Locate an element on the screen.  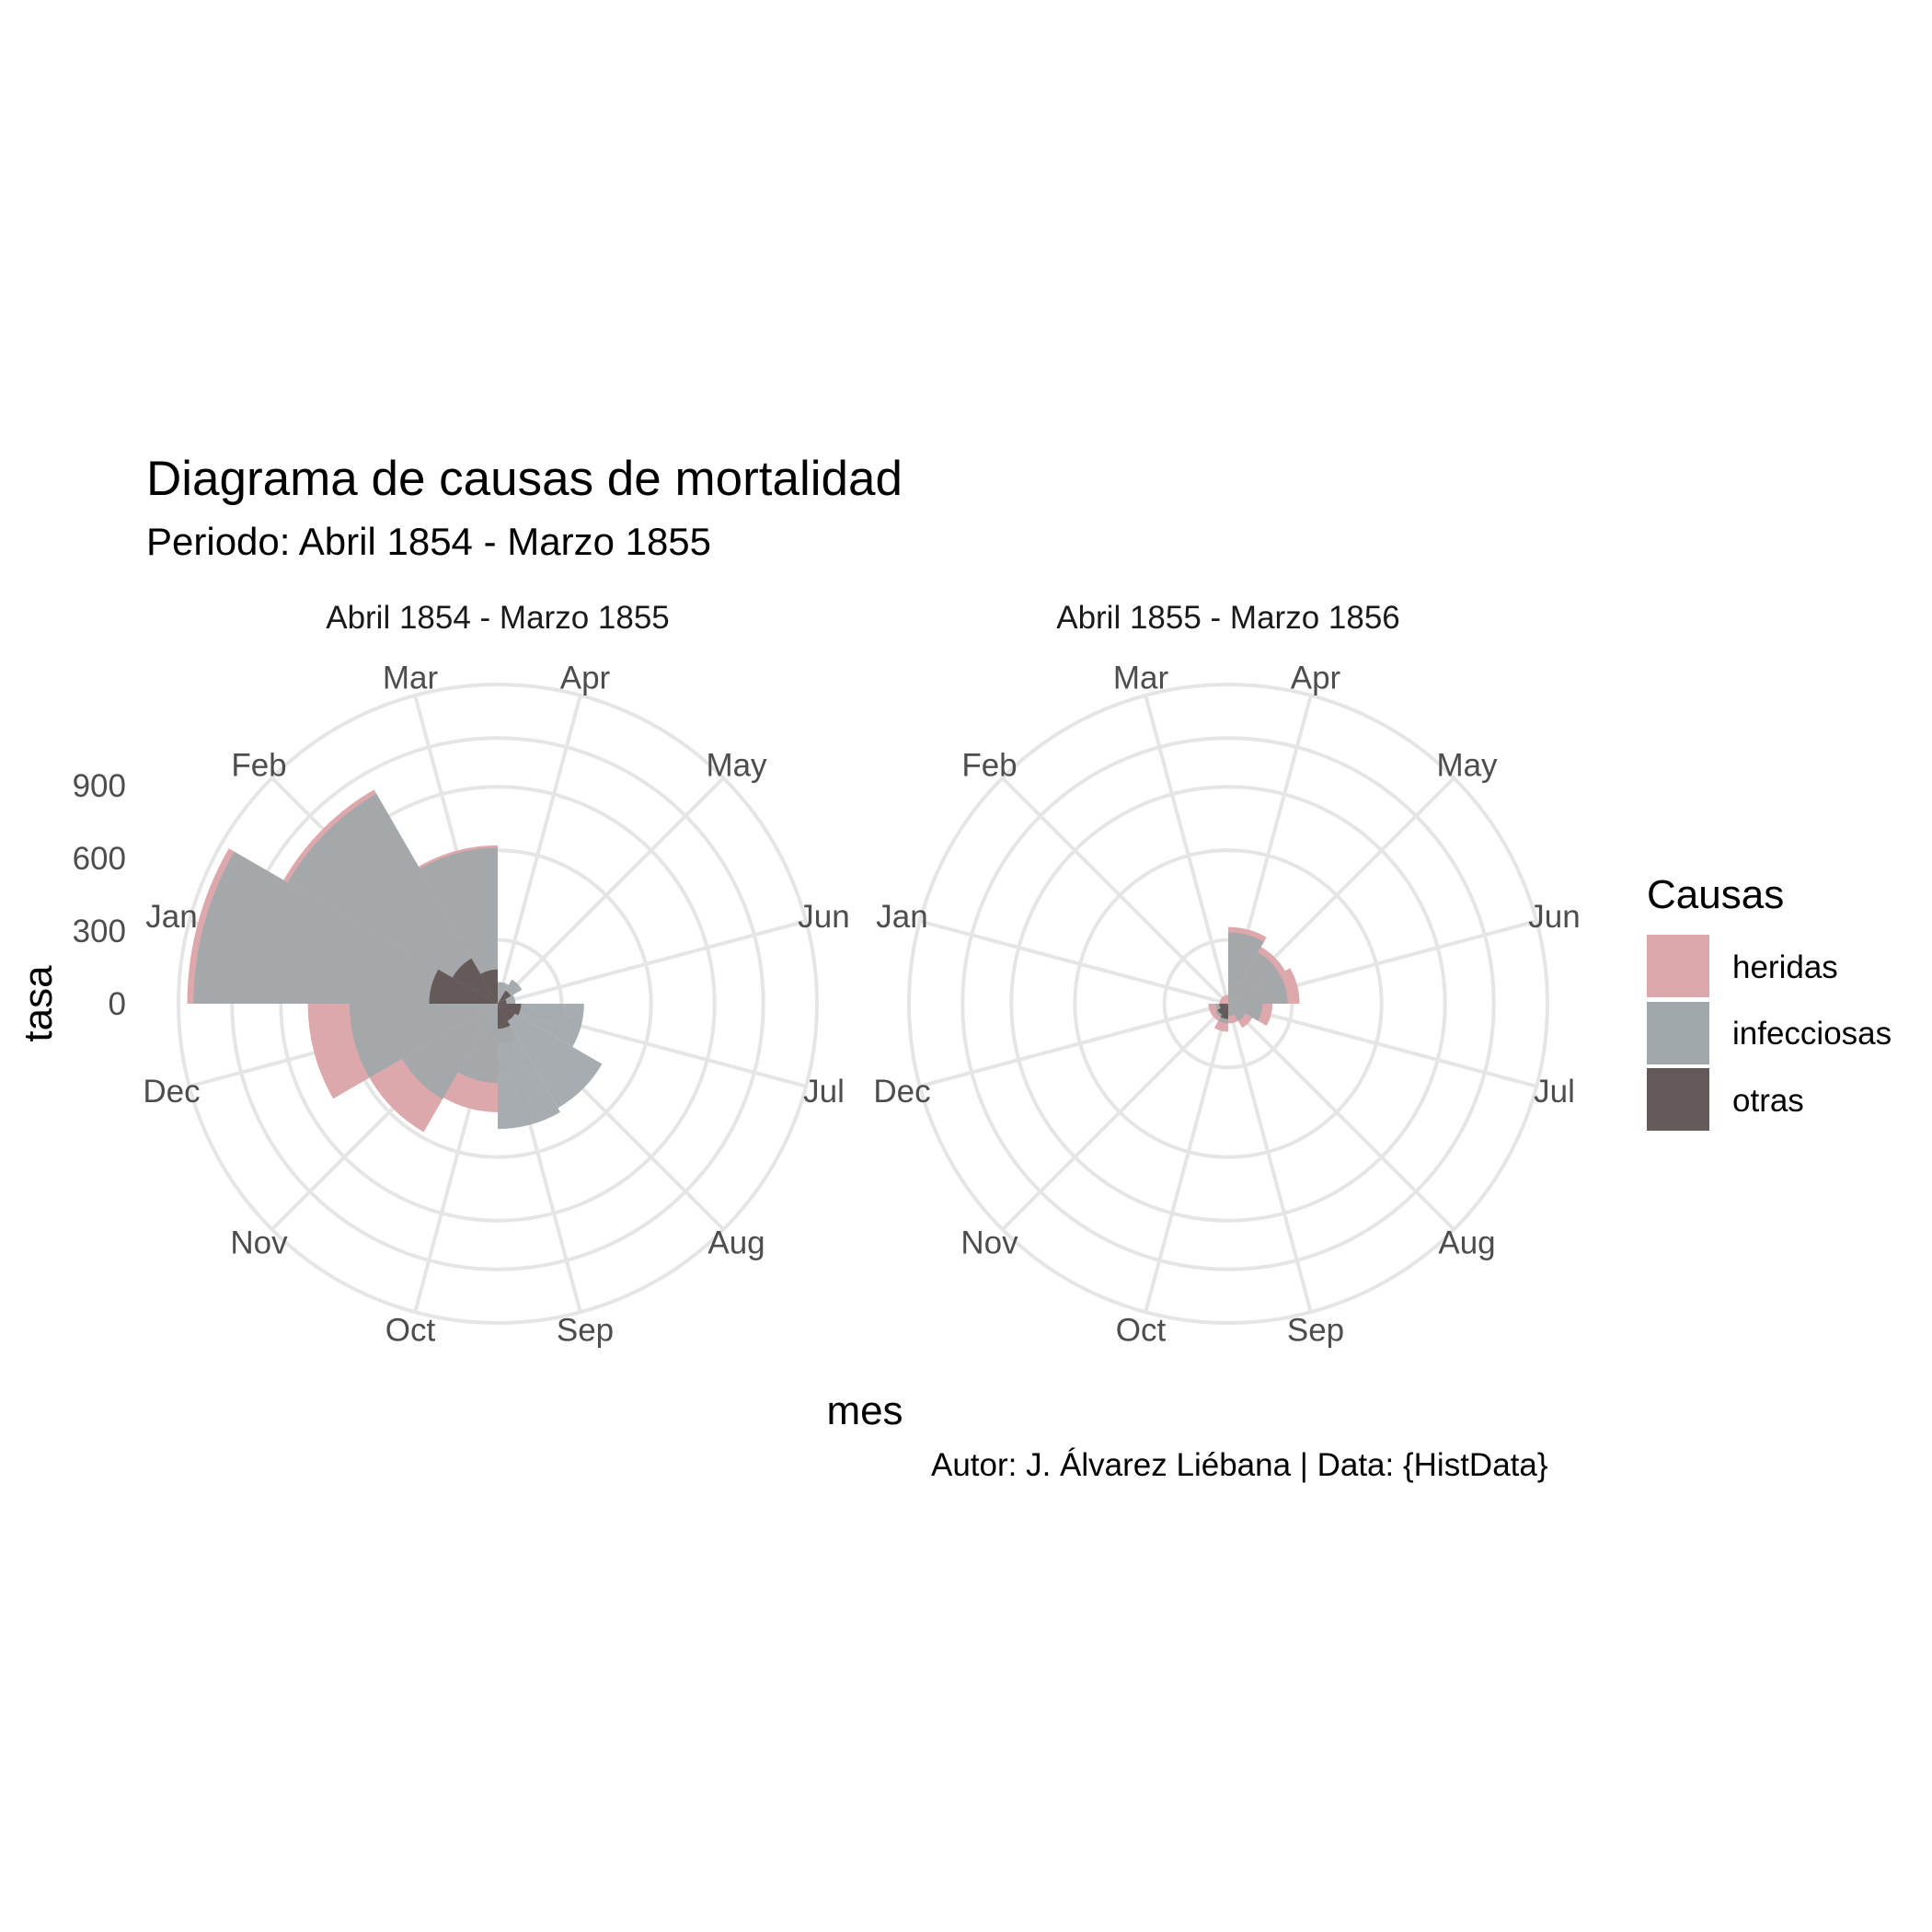
wedge-heridas-feb is located at coordinates (1224, 999).